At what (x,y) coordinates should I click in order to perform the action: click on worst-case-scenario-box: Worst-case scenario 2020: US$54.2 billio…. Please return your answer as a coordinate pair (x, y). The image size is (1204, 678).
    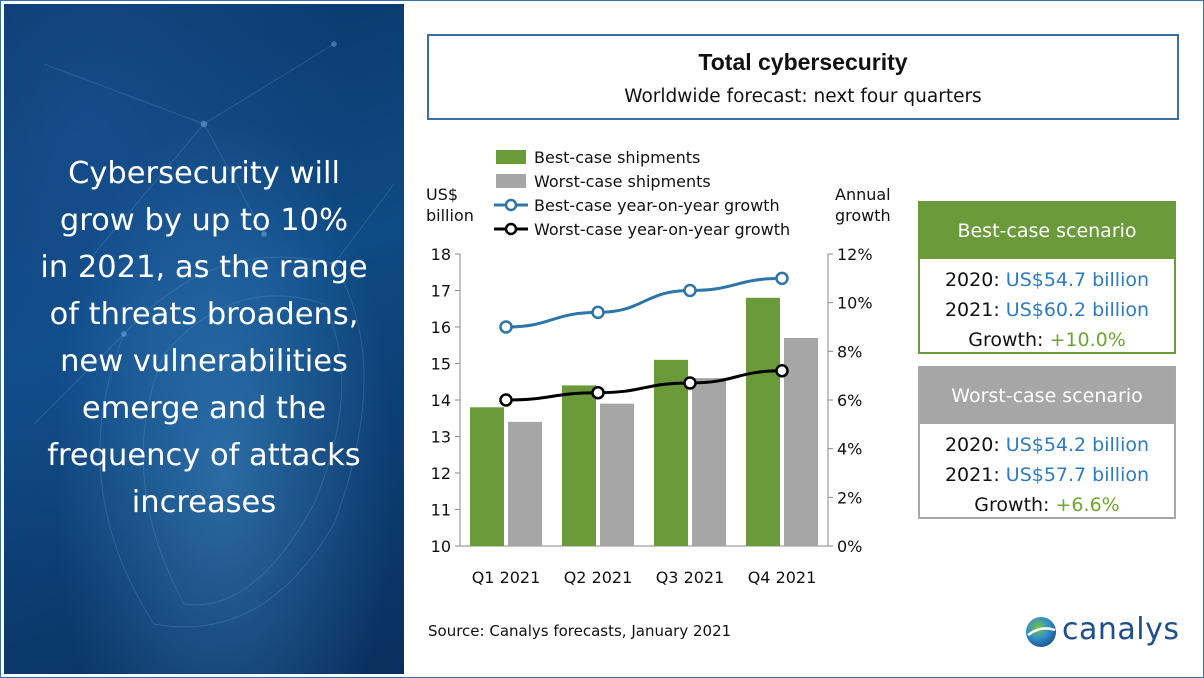
    Looking at the image, I should click on (1047, 442).